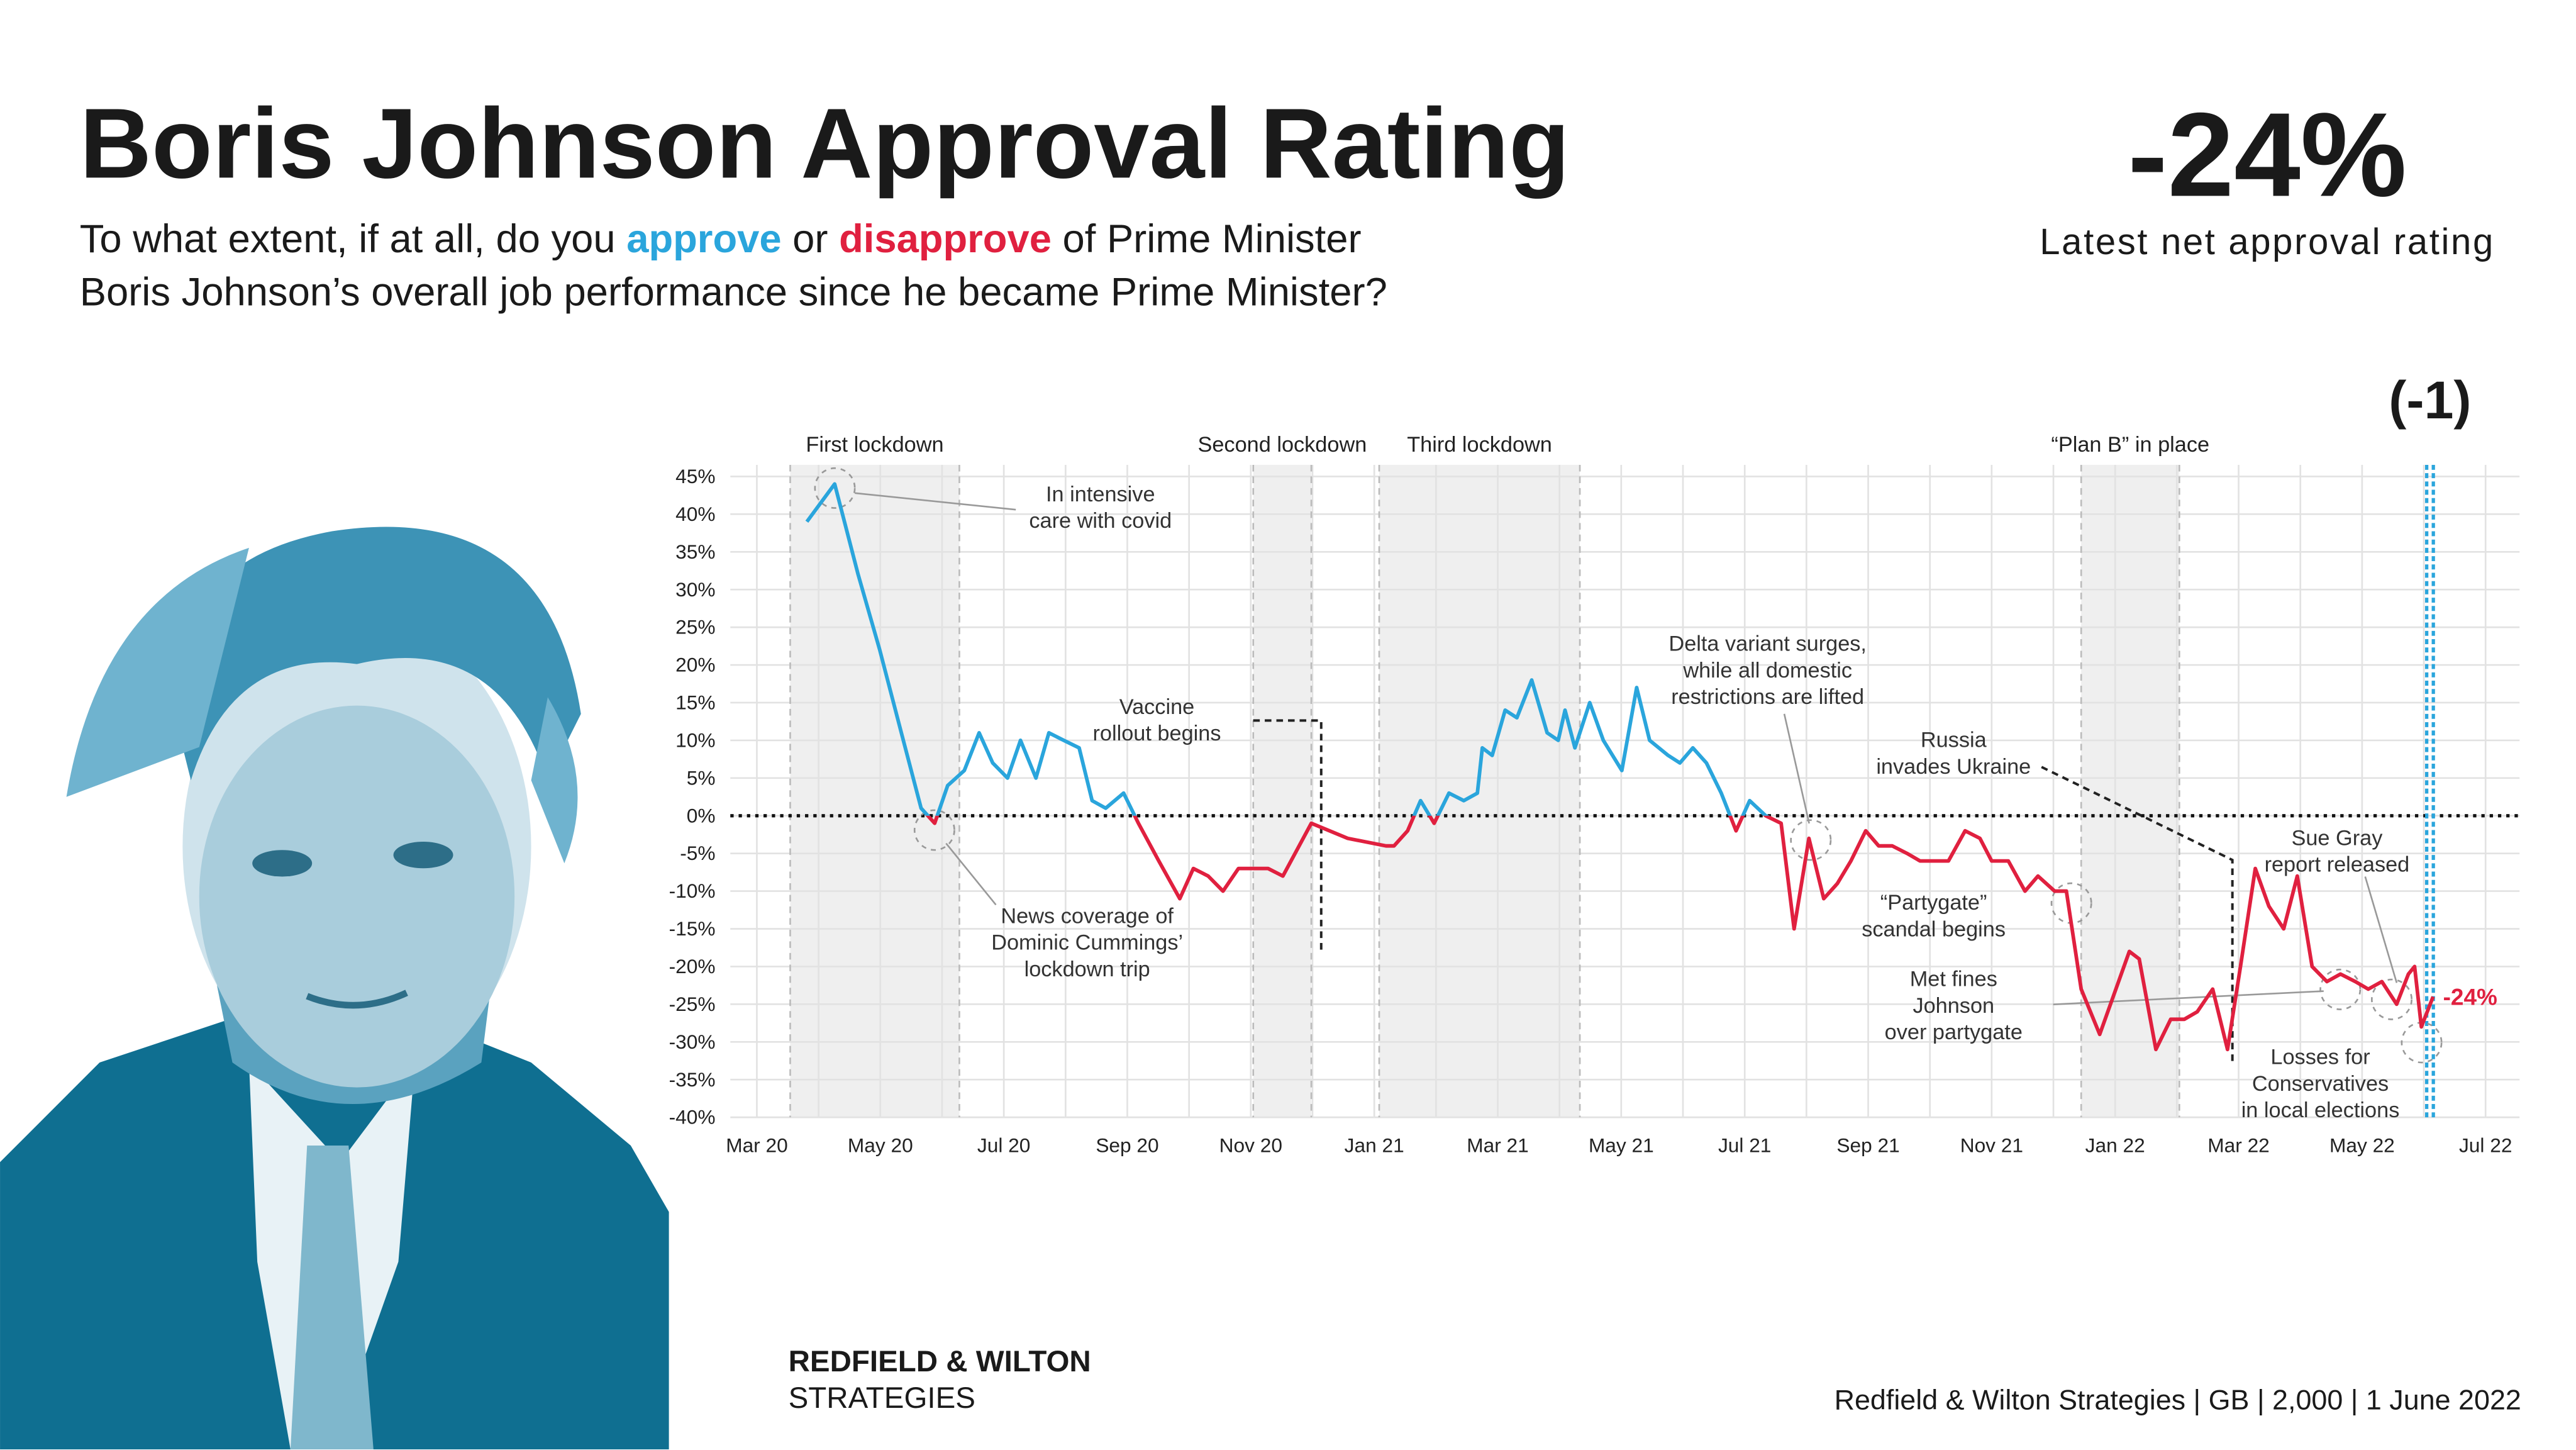 This screenshot has width=2576, height=1450. Describe the element at coordinates (2362, 1145) in the screenshot. I see `x-tick-label: May 22` at that location.